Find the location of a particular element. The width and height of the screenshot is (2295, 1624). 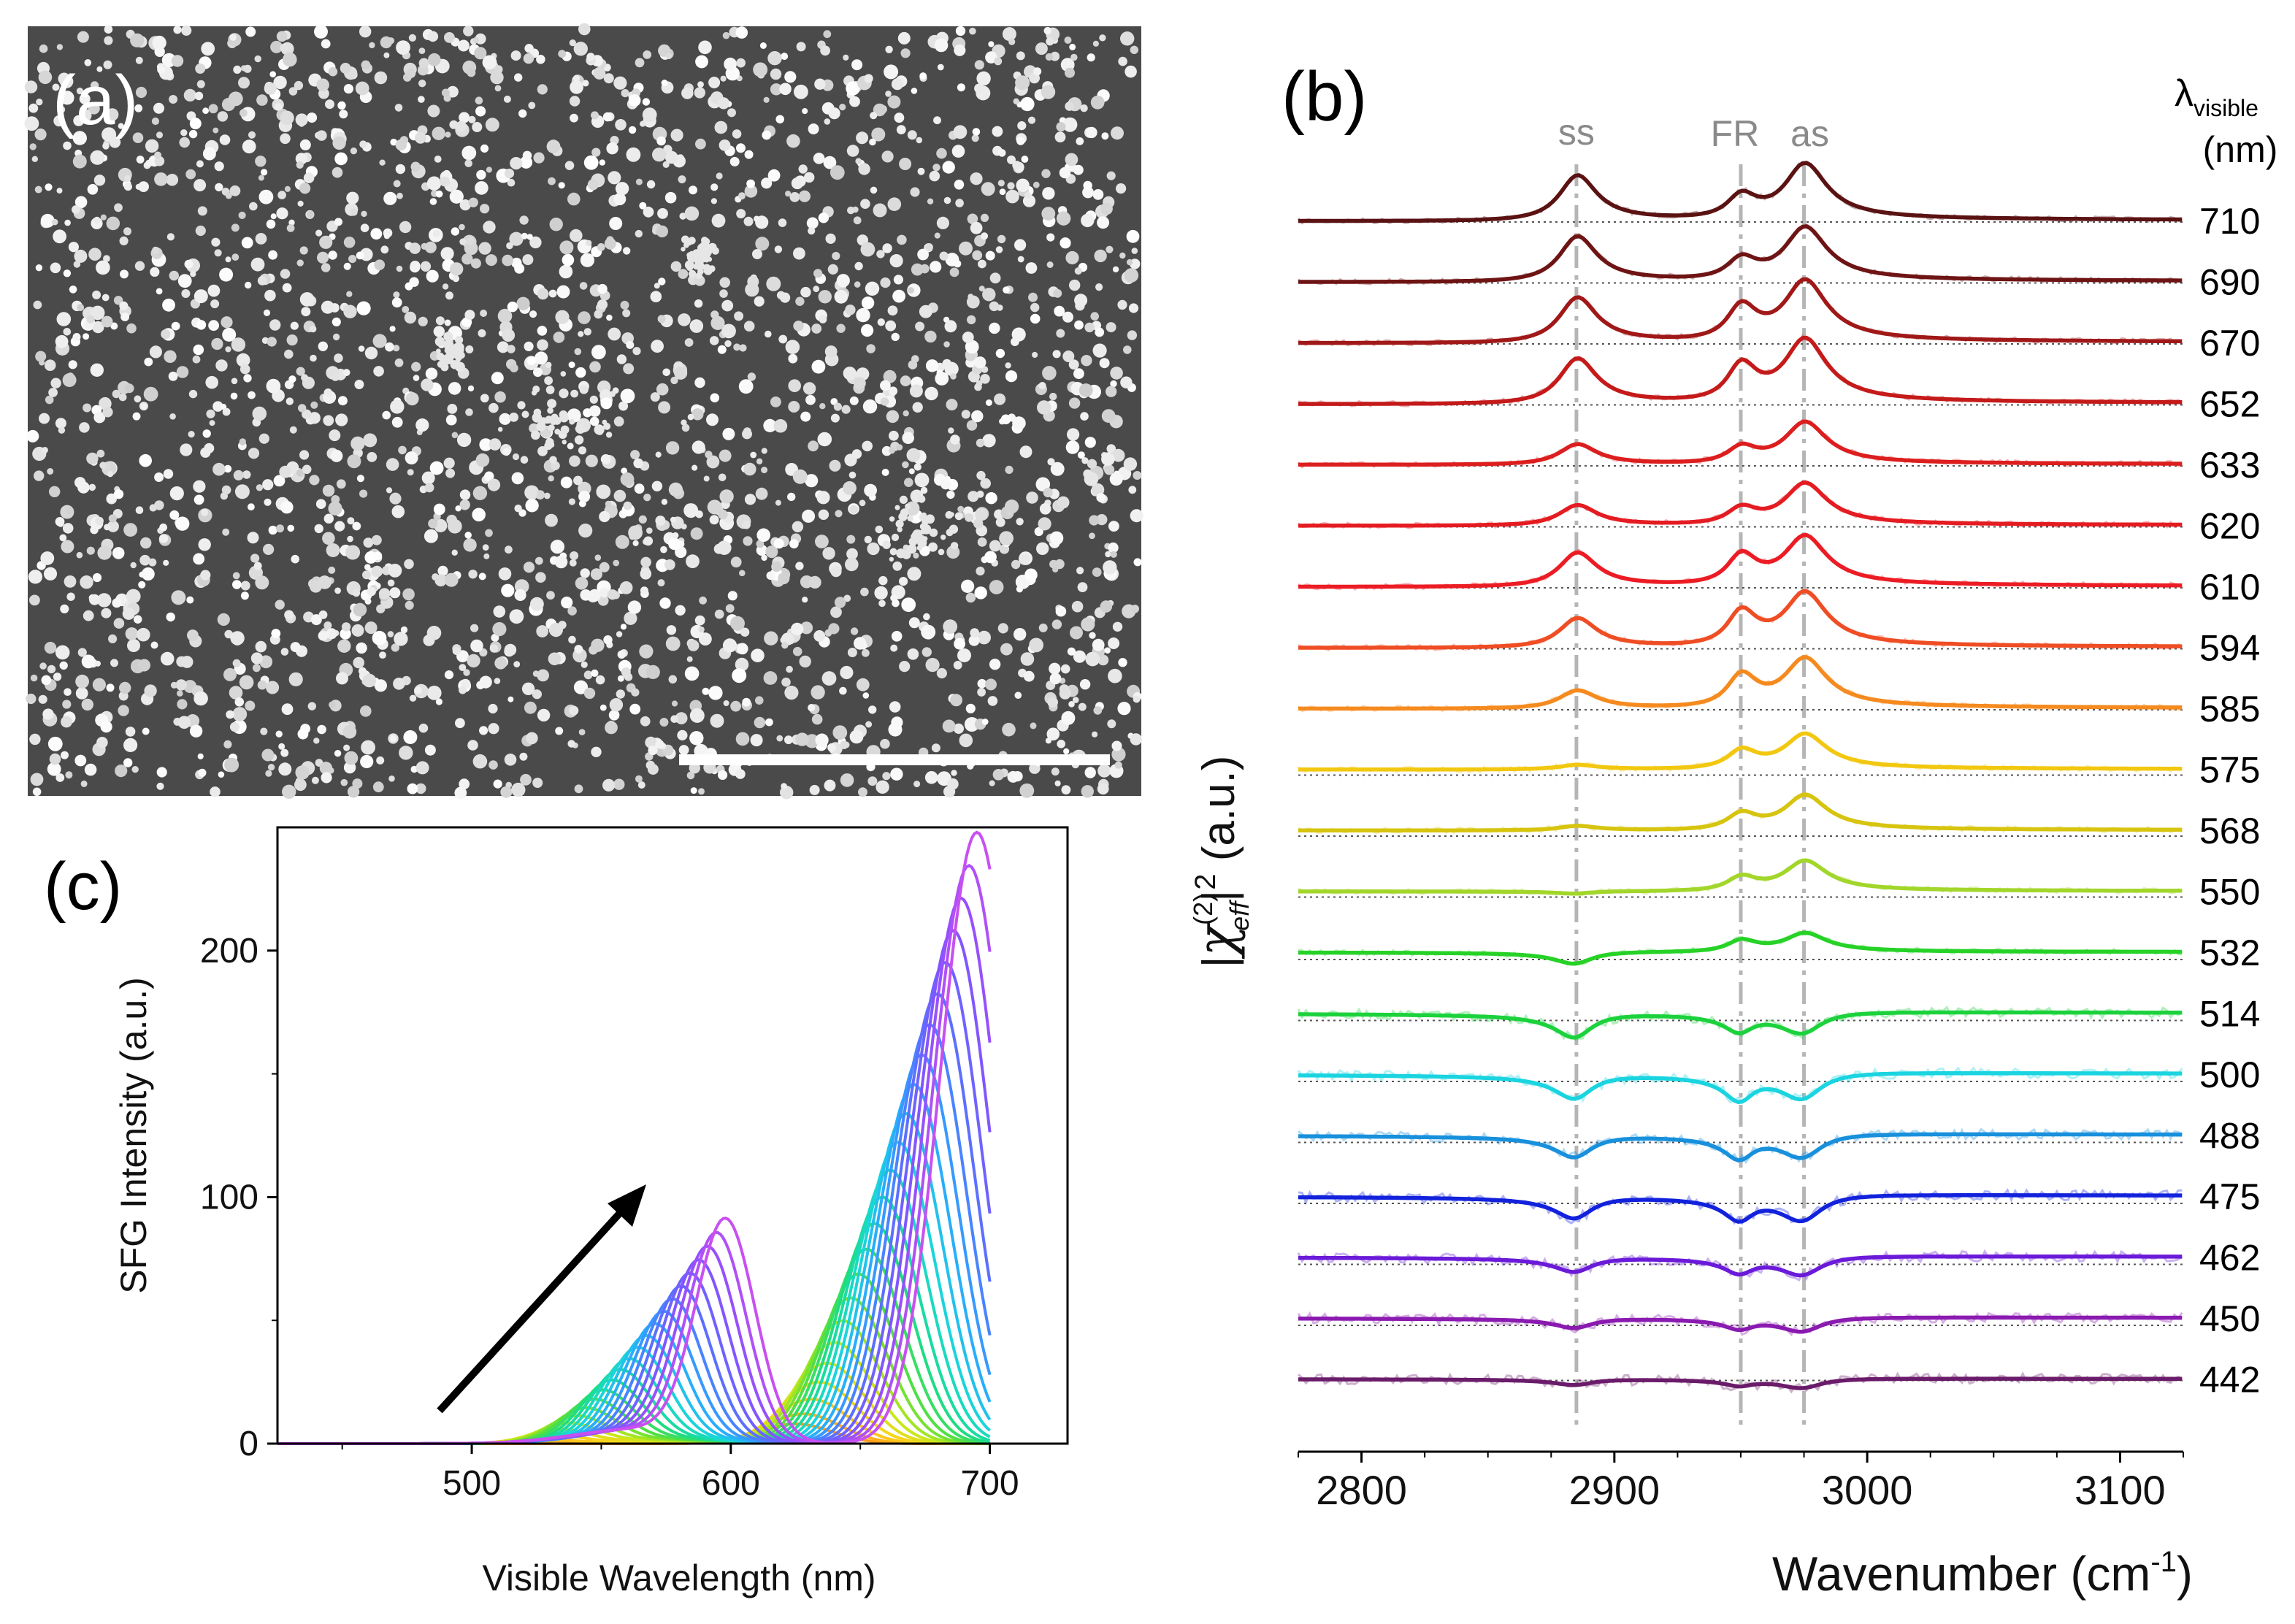

peak-guides is located at coordinates (1690, 796).